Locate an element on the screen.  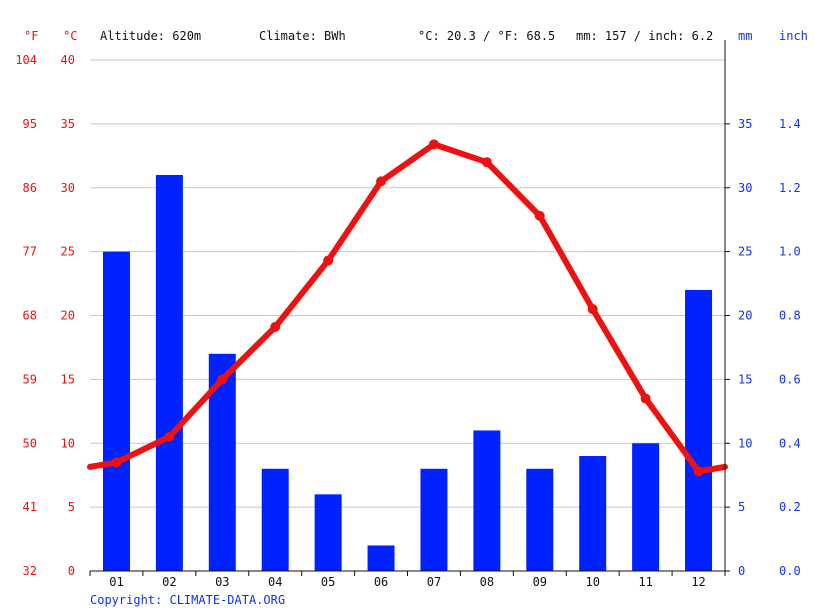
mm-tick-label: 10 is located at coordinates (745, 443).